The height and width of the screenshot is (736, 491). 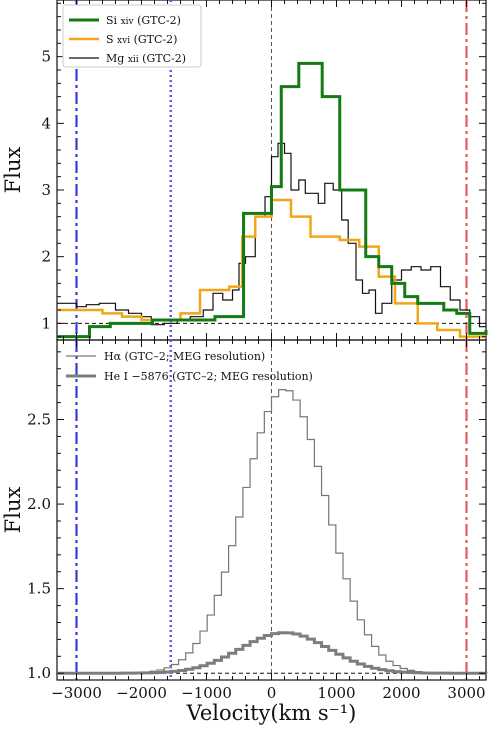 I want to click on legend-label-mg-xii: Mg xii (GTC-2), so click(x=146, y=58).